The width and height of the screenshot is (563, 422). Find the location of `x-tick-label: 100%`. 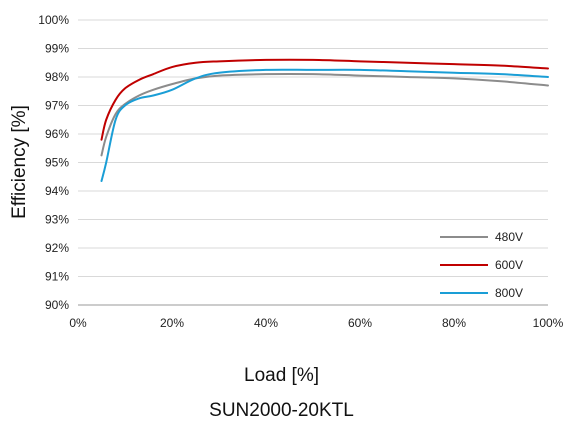

x-tick-label: 100% is located at coordinates (548, 323).